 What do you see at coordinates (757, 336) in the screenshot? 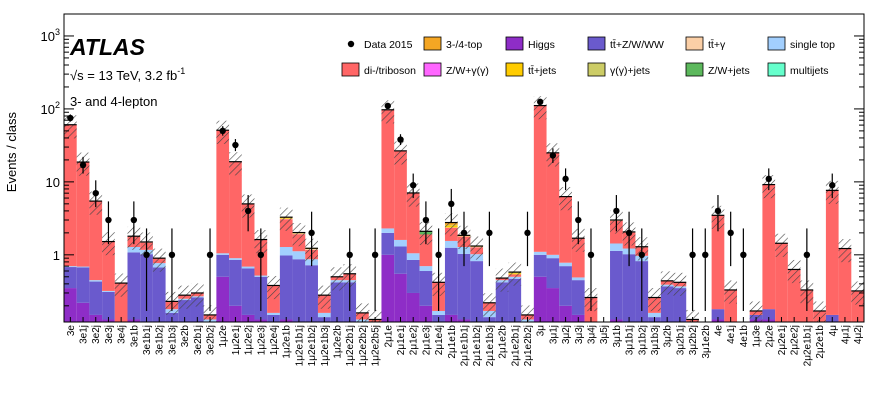
I see `x-tick-label-54: 1μ3e` at bounding box center [757, 336].